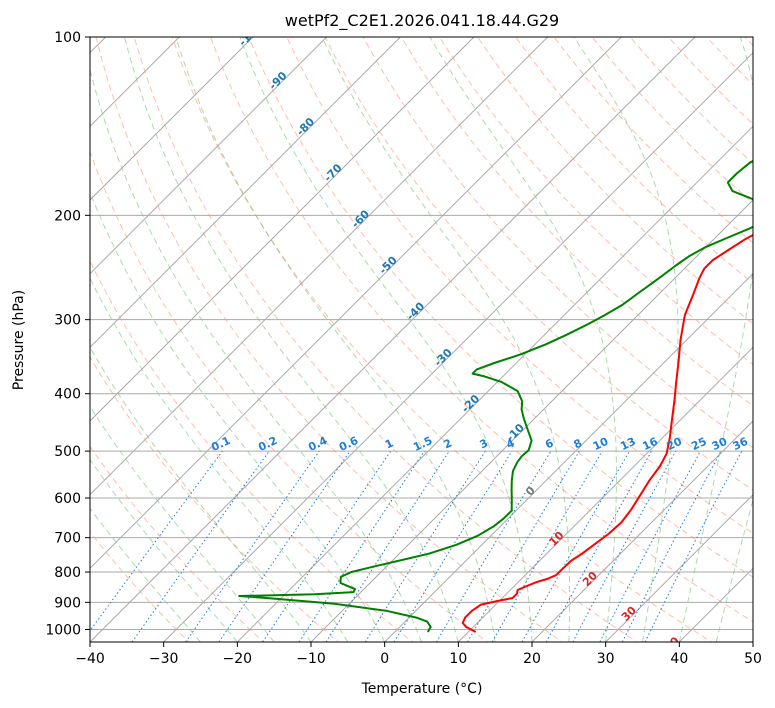 The image size is (775, 708). Describe the element at coordinates (422, 689) in the screenshot. I see `x-axis-title: Temperature (°C)` at that location.